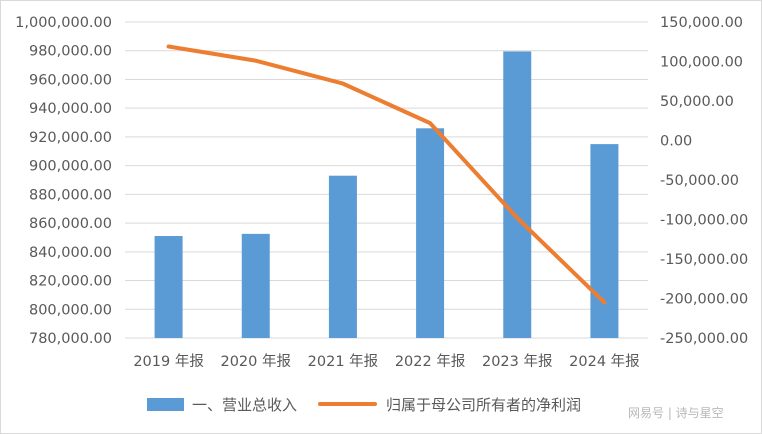 This screenshot has width=762, height=434. Describe the element at coordinates (70, 80) in the screenshot. I see `left-tick-label: 960,000.00` at that location.